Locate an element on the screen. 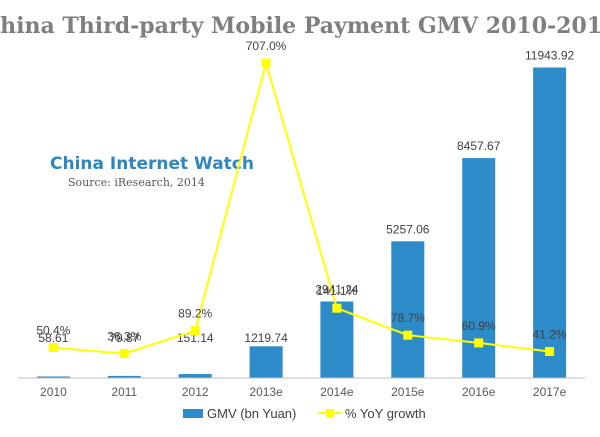  bar-value-label-2016e: 8457.67 is located at coordinates (479, 146).